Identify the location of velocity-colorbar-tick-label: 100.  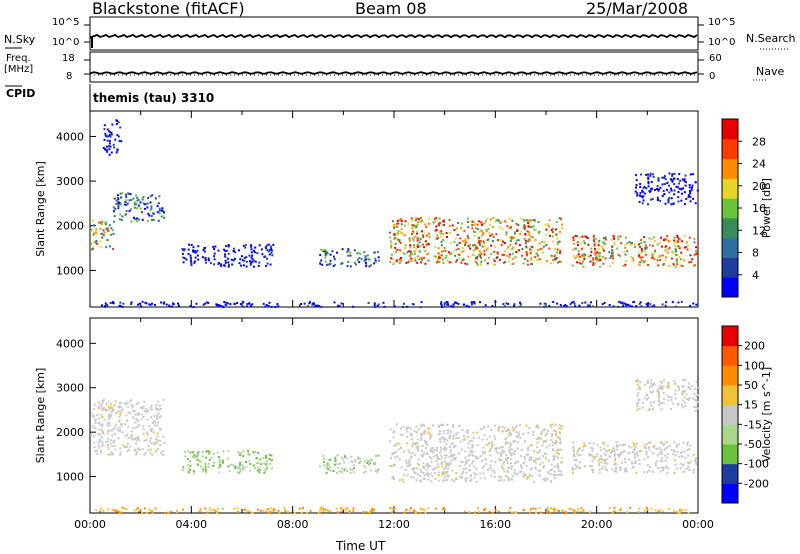
(754, 365).